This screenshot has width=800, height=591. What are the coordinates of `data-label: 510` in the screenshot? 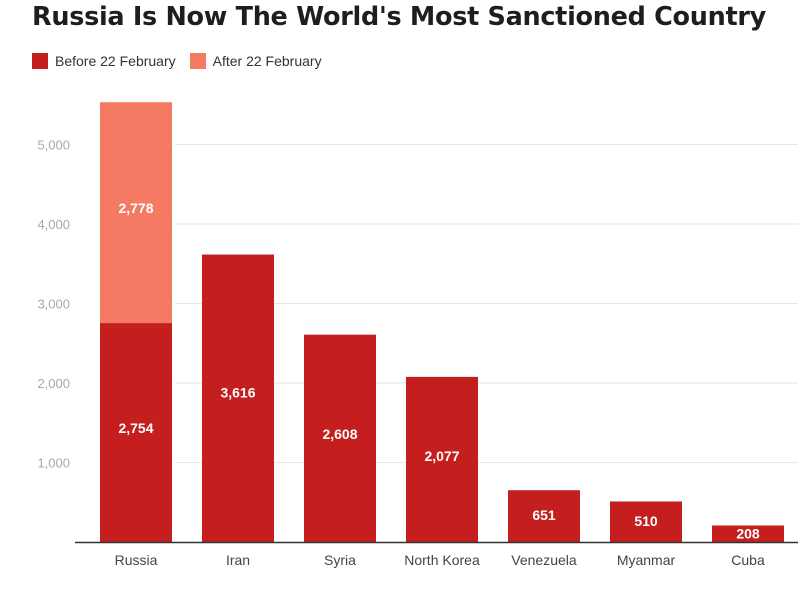 It's located at (646, 521).